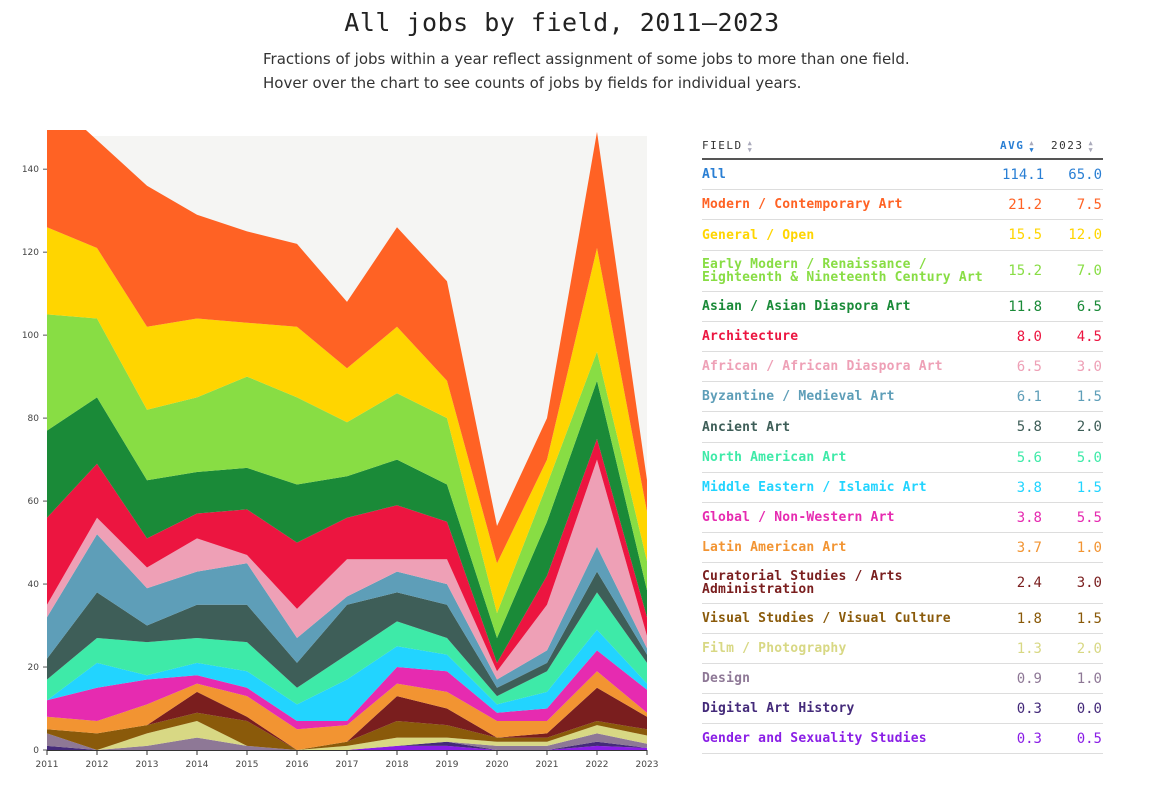  Describe the element at coordinates (1089, 457) in the screenshot. I see `year-2023-value: 5.0` at that location.